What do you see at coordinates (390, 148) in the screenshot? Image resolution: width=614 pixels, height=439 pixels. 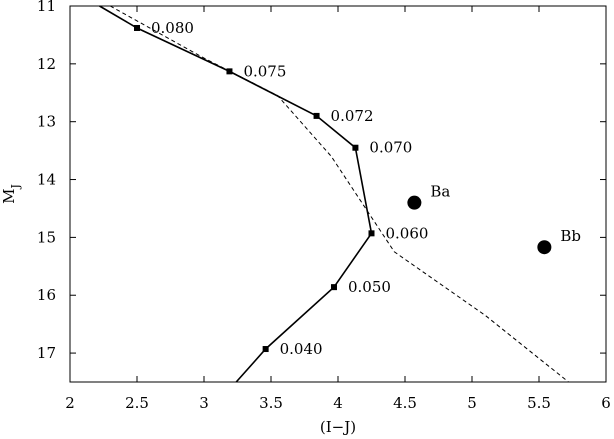 I see `mass-label: 0.070` at bounding box center [390, 148].